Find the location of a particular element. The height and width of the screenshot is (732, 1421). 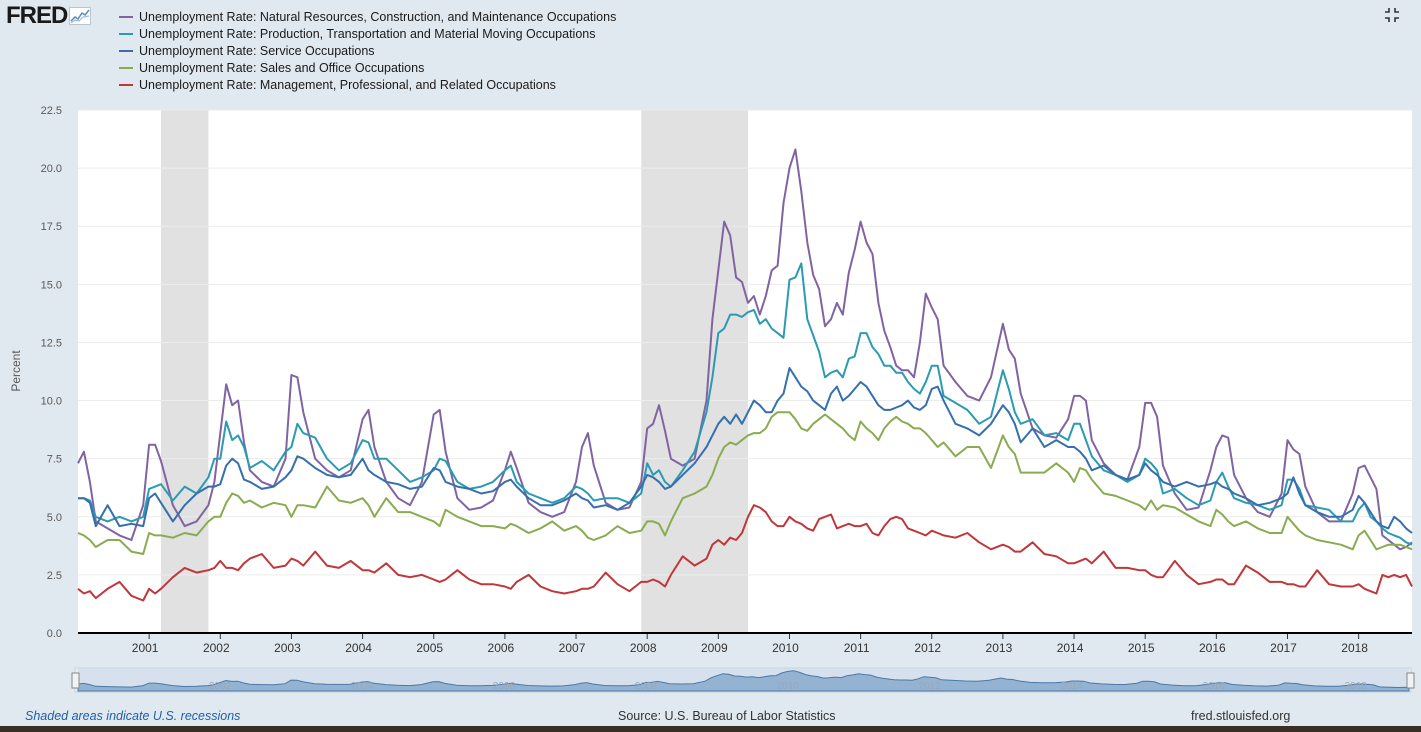

y-tick-label: 5.0 is located at coordinates (54, 518).